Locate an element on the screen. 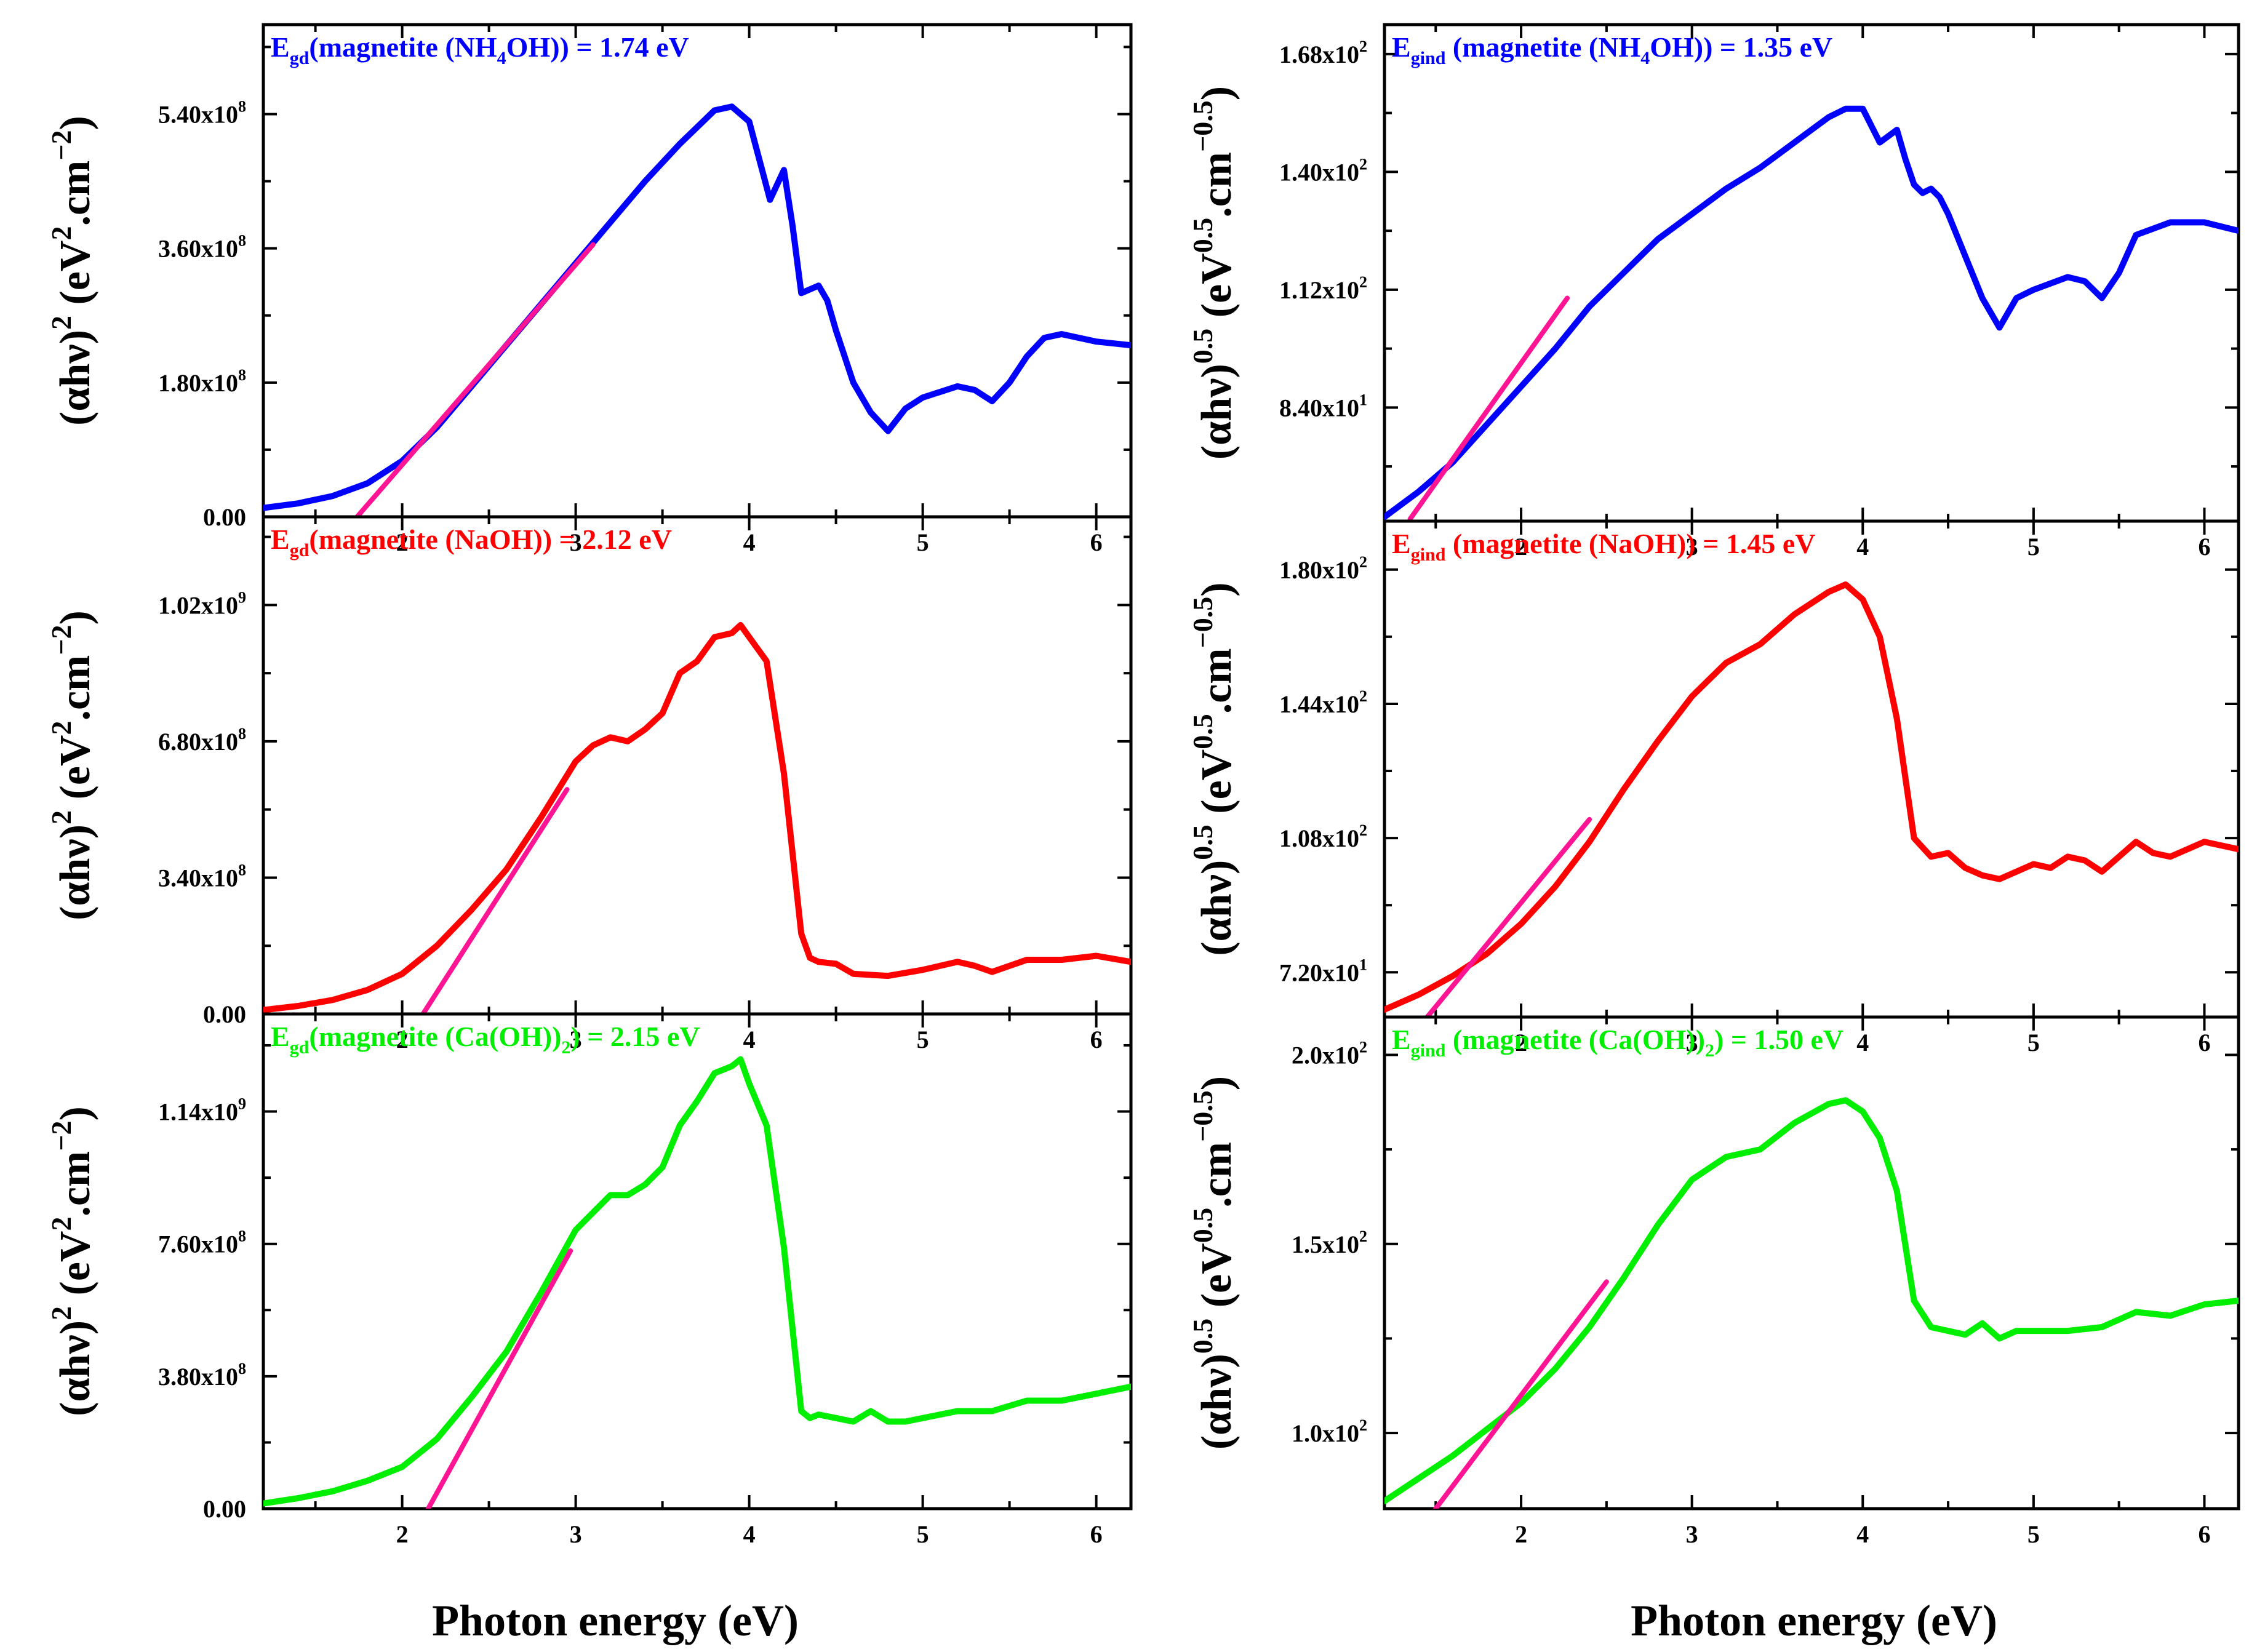 The width and height of the screenshot is (2257, 1652). bandgap-annotation: Egd(magnetite (NH4OH)) = 1.74 eV is located at coordinates (480, 49).